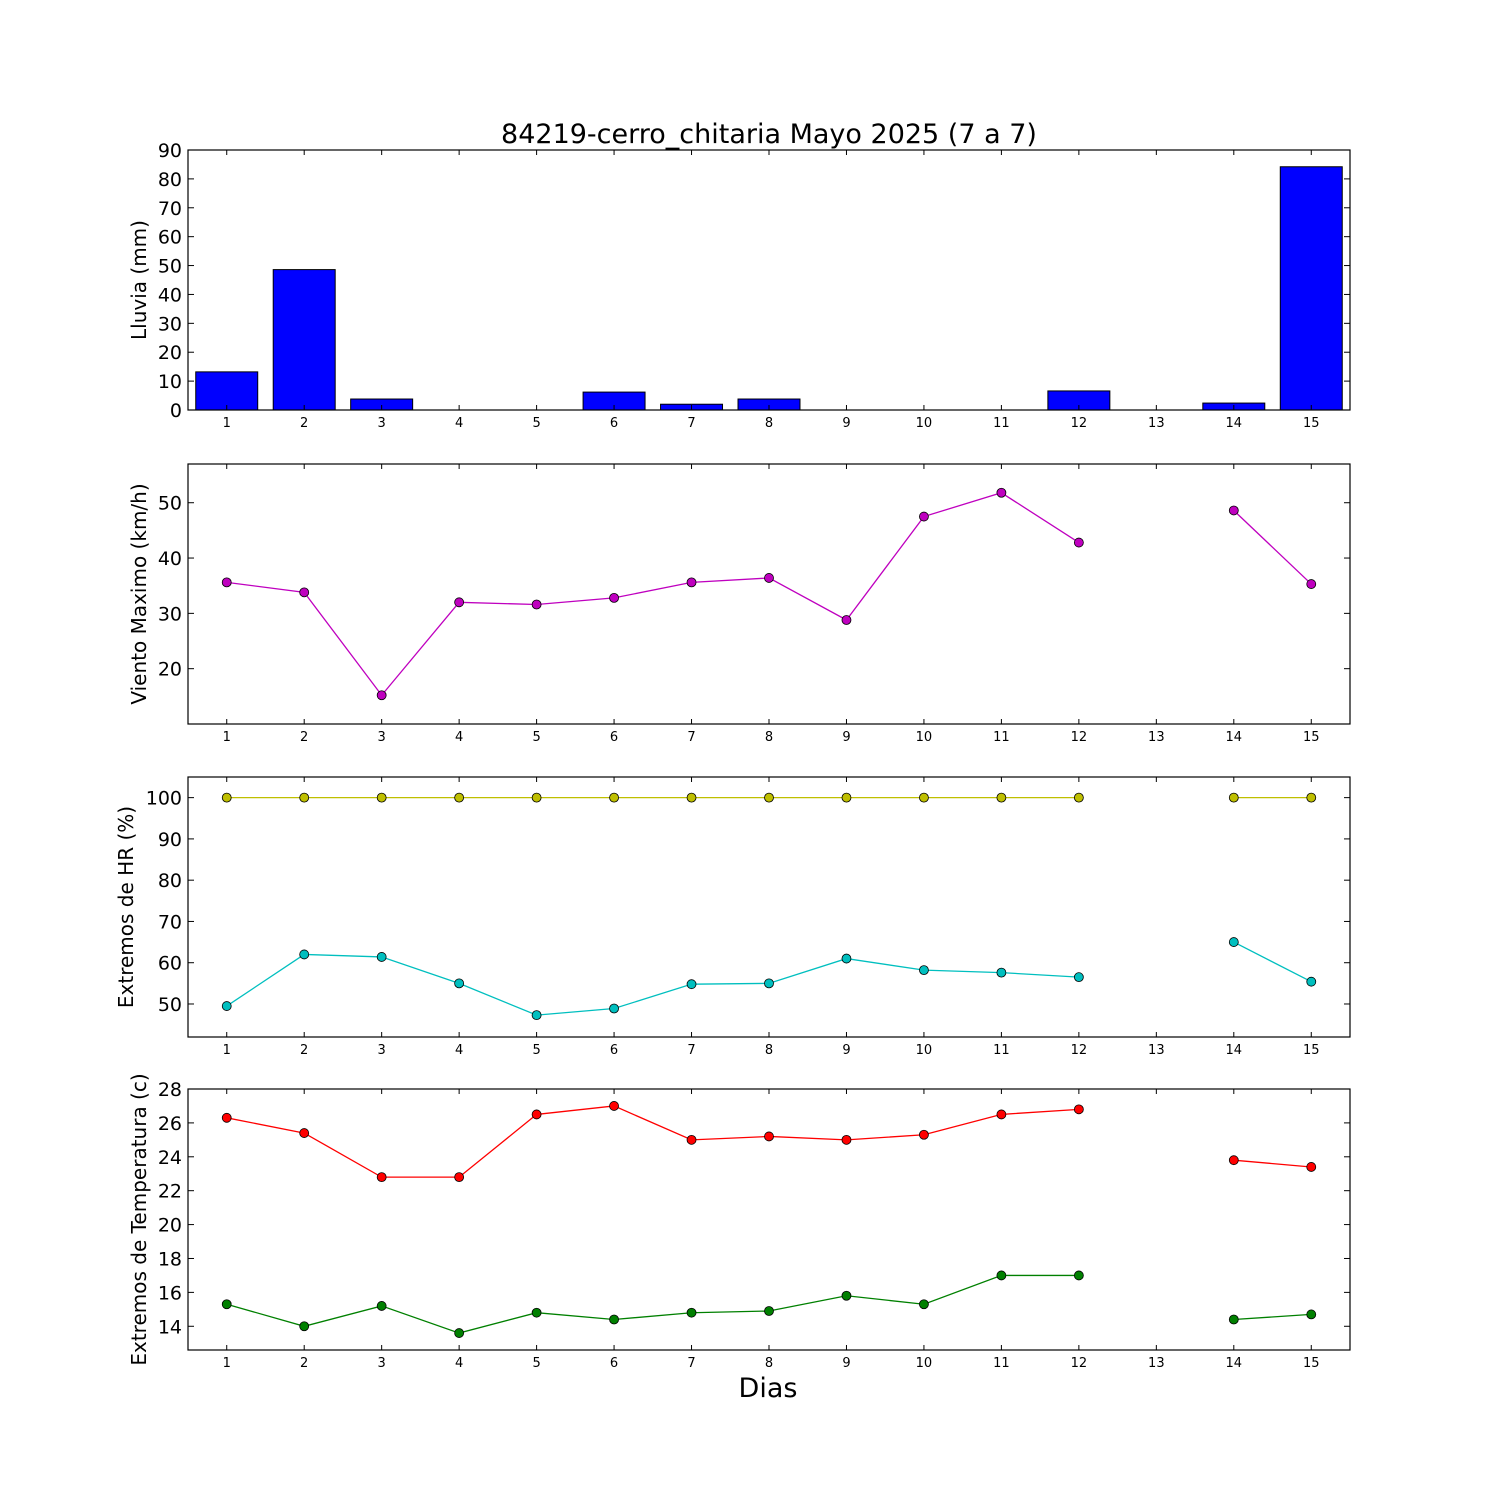 The image size is (1500, 1504). What do you see at coordinates (769, 423) in the screenshot?
I see `x-tick-label: 8` at bounding box center [769, 423].